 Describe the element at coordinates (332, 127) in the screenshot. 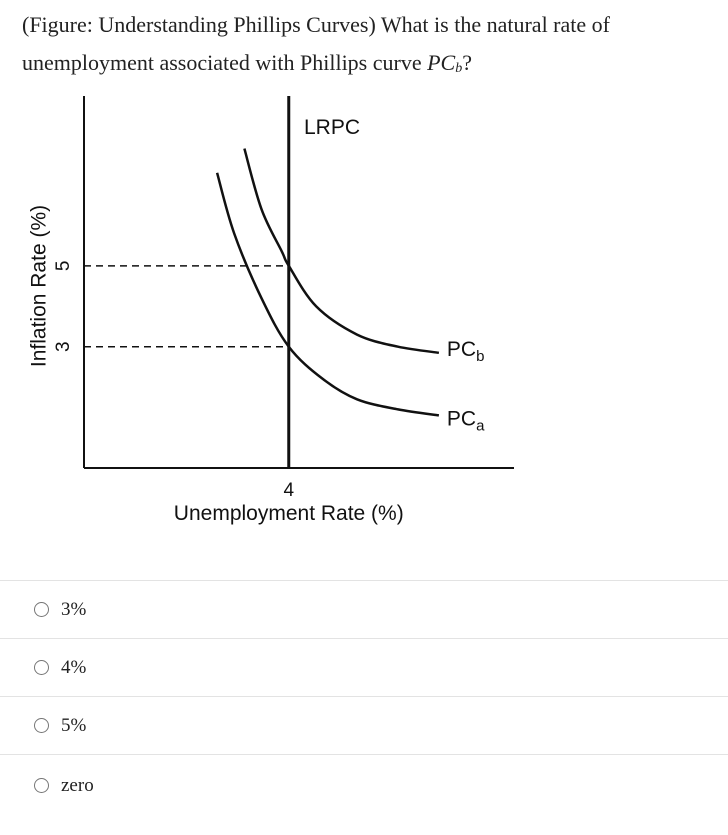

I see `lrpc-label: LRPC` at that location.